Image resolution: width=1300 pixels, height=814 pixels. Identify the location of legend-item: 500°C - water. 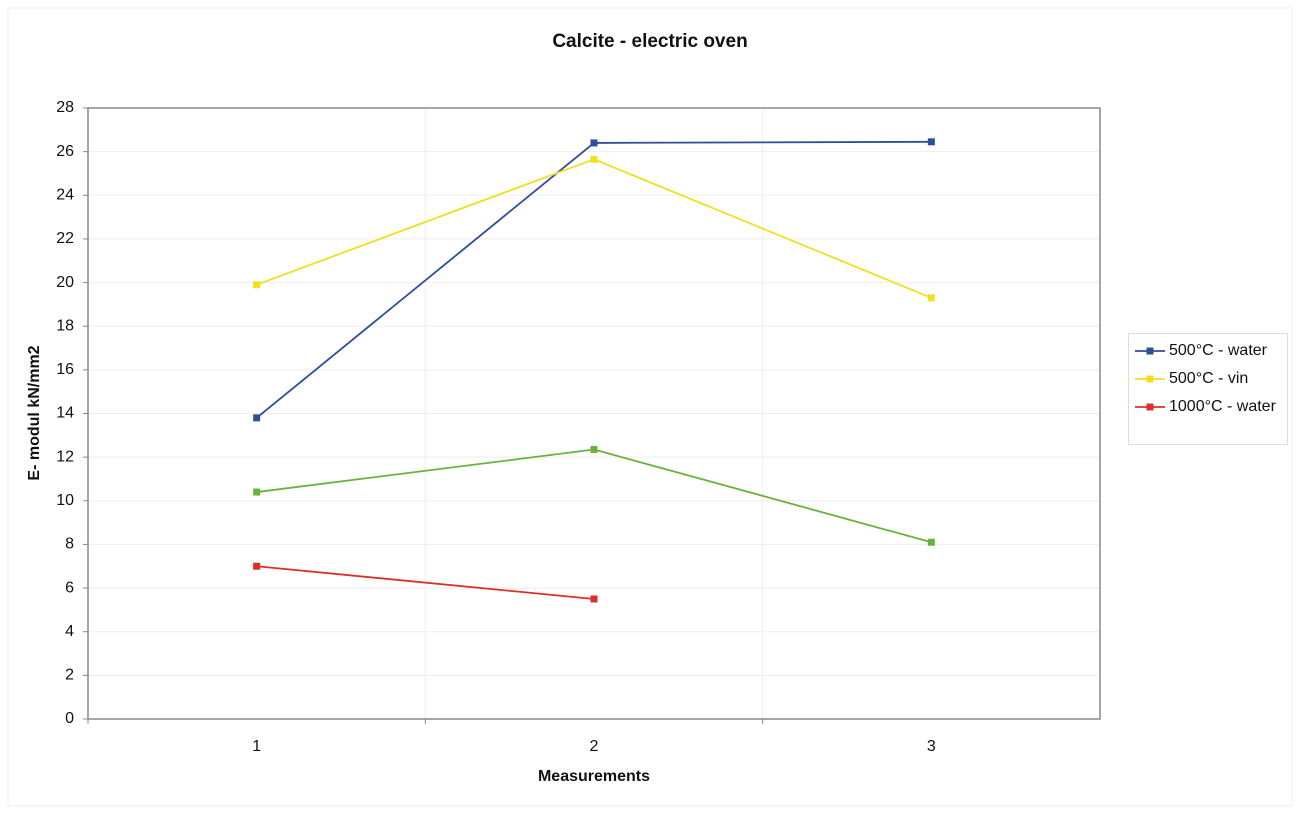
(1210, 351).